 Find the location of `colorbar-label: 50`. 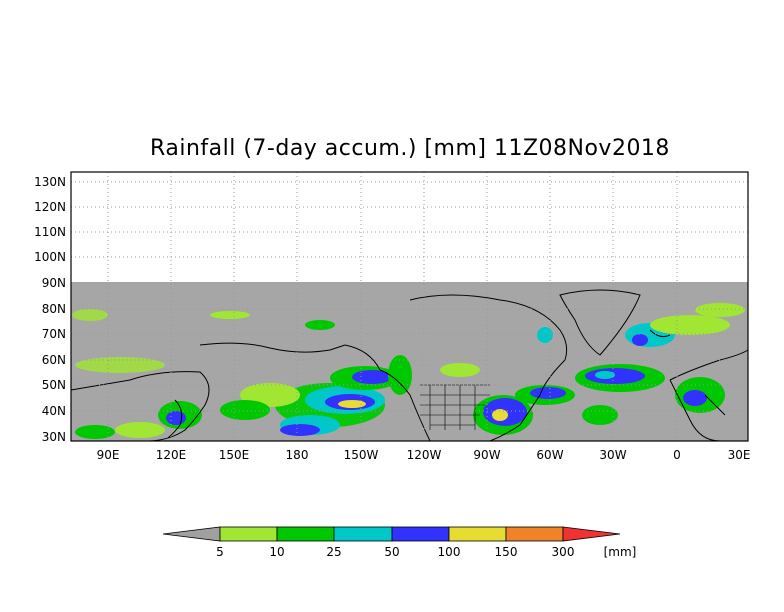

colorbar-label: 50 is located at coordinates (391, 552).